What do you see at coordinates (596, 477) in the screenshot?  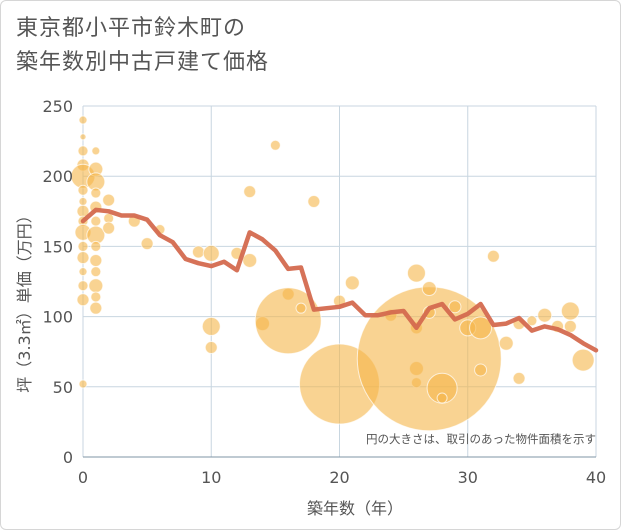 I see `x-tick-label: 40` at bounding box center [596, 477].